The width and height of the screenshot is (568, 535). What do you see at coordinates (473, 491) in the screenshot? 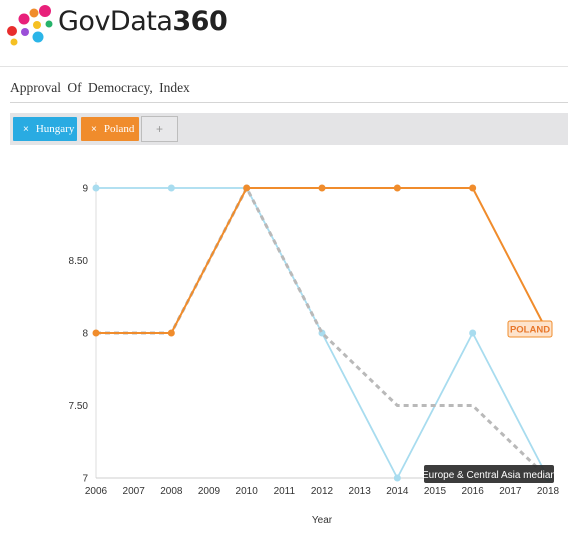
I see `x-tick-label: 2016` at bounding box center [473, 491].